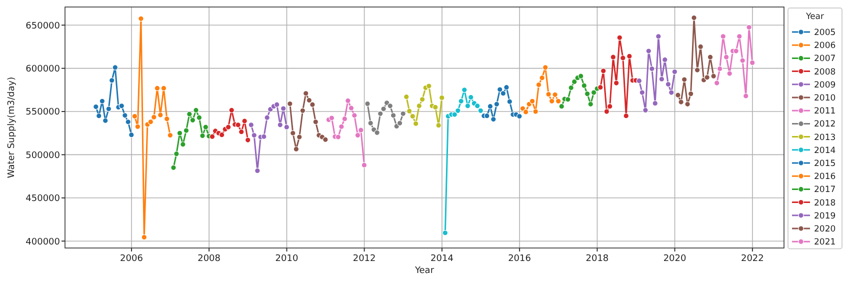 This screenshot has width=858, height=292. I want to click on x-axis-title: Year, so click(424, 271).